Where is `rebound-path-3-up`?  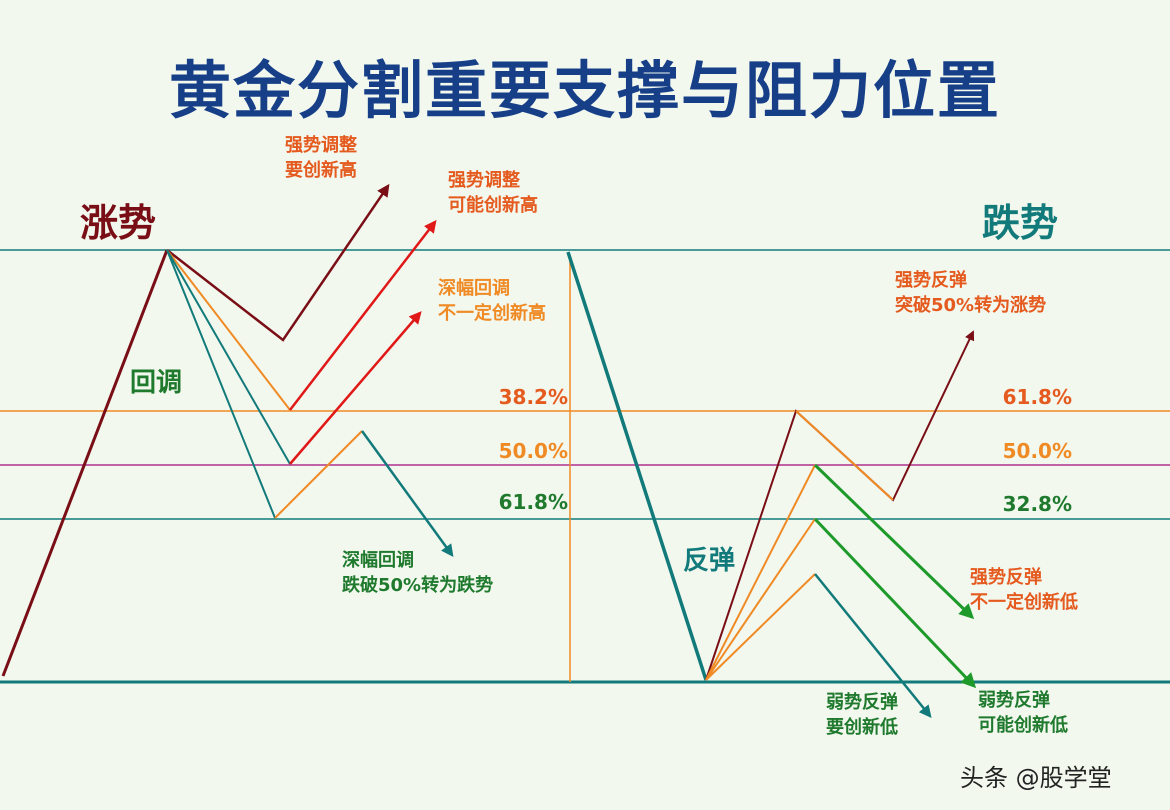
rebound-path-3-up is located at coordinates (760, 599).